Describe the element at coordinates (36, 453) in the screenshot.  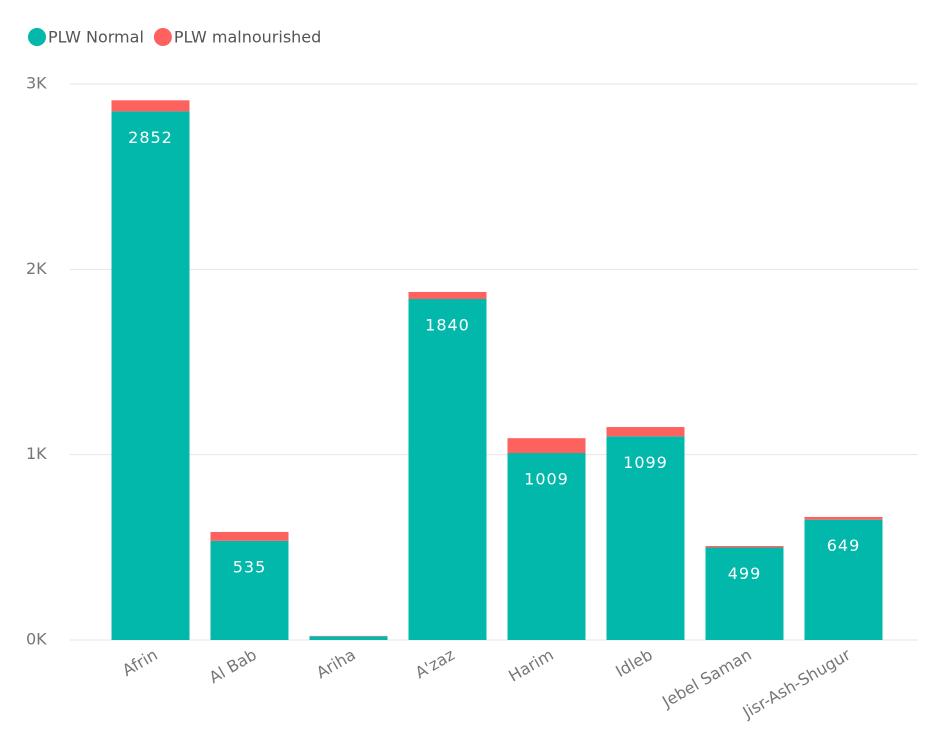
I see `y-tick-label: 1K` at that location.